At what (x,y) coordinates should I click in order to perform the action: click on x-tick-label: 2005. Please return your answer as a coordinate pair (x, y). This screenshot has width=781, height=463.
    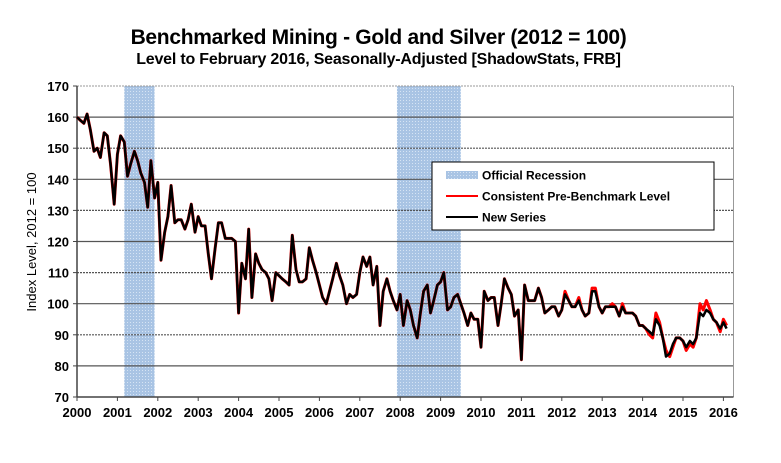
    Looking at the image, I should click on (279, 412).